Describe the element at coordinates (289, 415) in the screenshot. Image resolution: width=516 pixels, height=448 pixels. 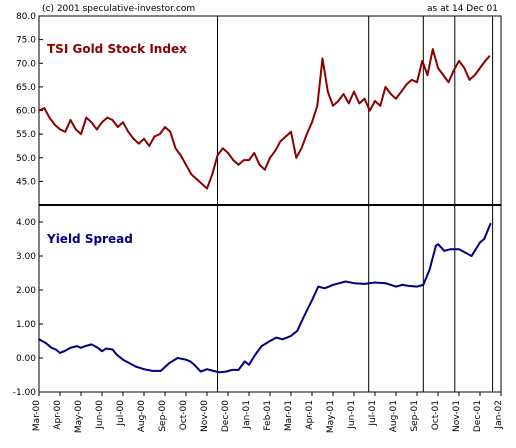
I see `x-tick-label: Mar-01` at that location.